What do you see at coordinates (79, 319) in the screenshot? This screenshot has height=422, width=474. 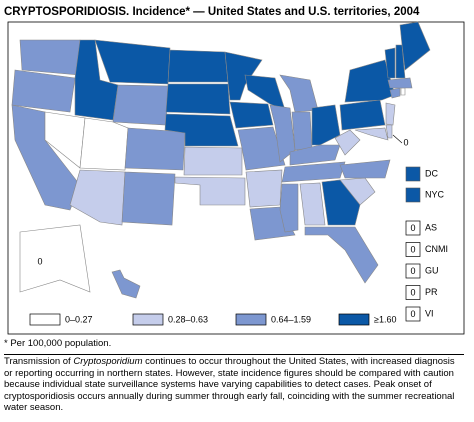 I see `legend-label: 0–0.27` at bounding box center [79, 319].